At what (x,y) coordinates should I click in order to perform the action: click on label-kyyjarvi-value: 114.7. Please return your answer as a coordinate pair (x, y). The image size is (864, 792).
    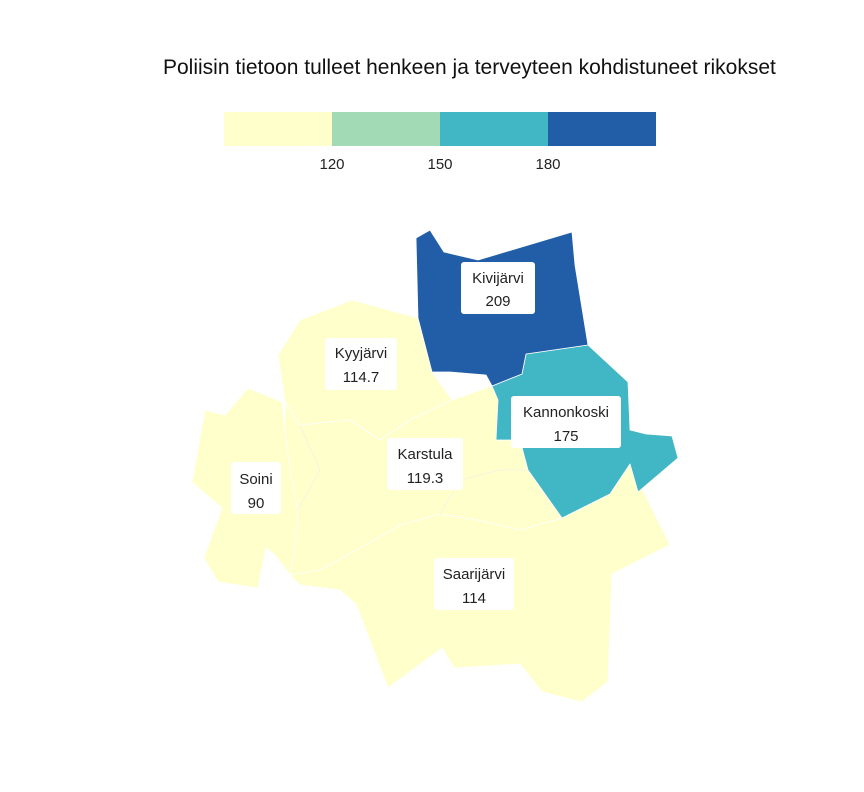
    Looking at the image, I should click on (361, 377).